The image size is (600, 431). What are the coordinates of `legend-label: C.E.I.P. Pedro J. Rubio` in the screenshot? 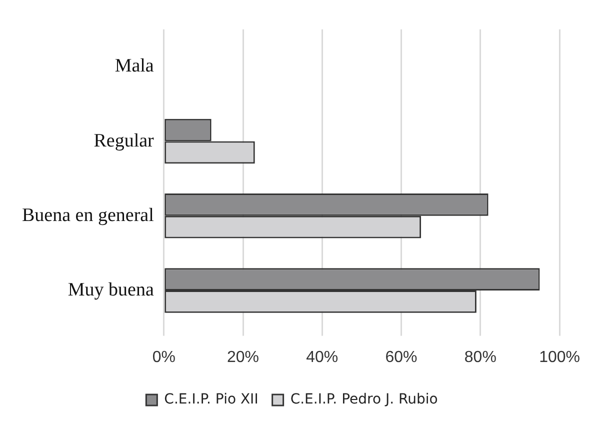 It's located at (364, 400).